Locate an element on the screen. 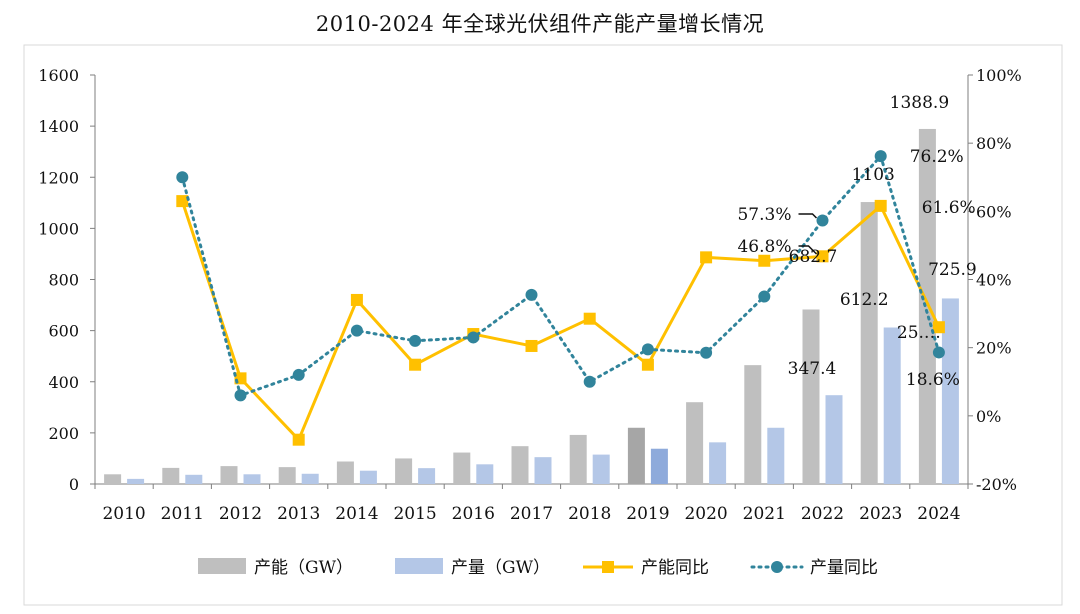 The height and width of the screenshot is (614, 1080). right-tick-label: 100% is located at coordinates (999, 75).